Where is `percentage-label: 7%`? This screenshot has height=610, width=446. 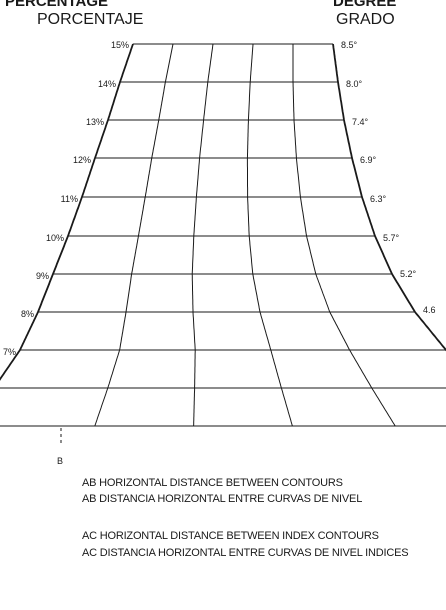 percentage-label: 7% is located at coordinates (9, 352).